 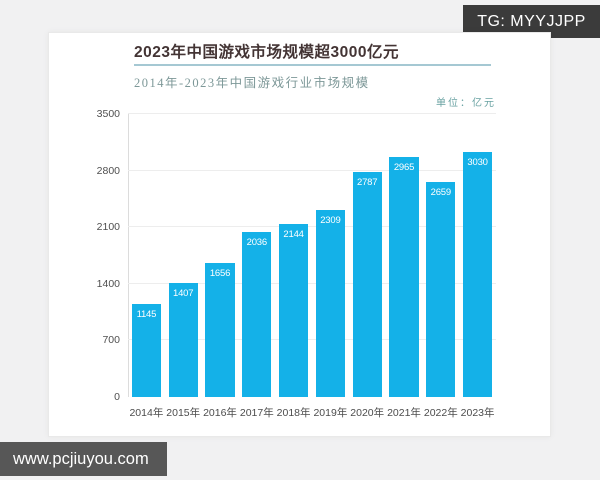 What do you see at coordinates (146, 413) in the screenshot?
I see `x-tick-label: 2014年` at bounding box center [146, 413].